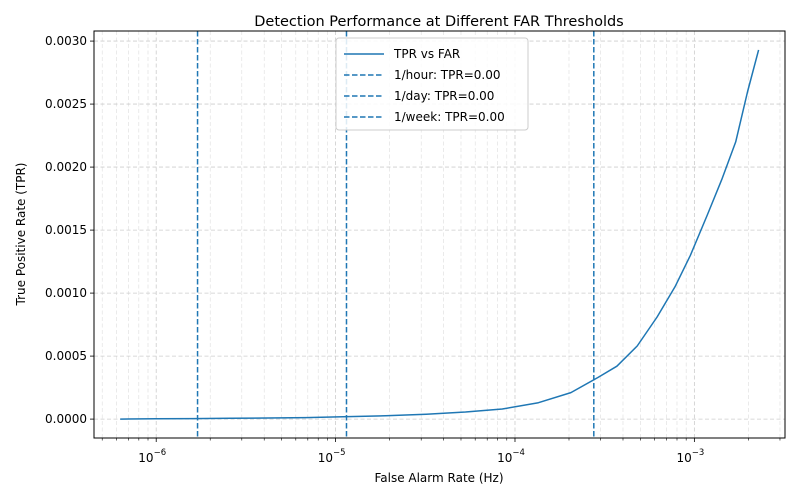  Describe the element at coordinates (152, 456) in the screenshot. I see `x-tick-label: 10⁻⁶` at that location.